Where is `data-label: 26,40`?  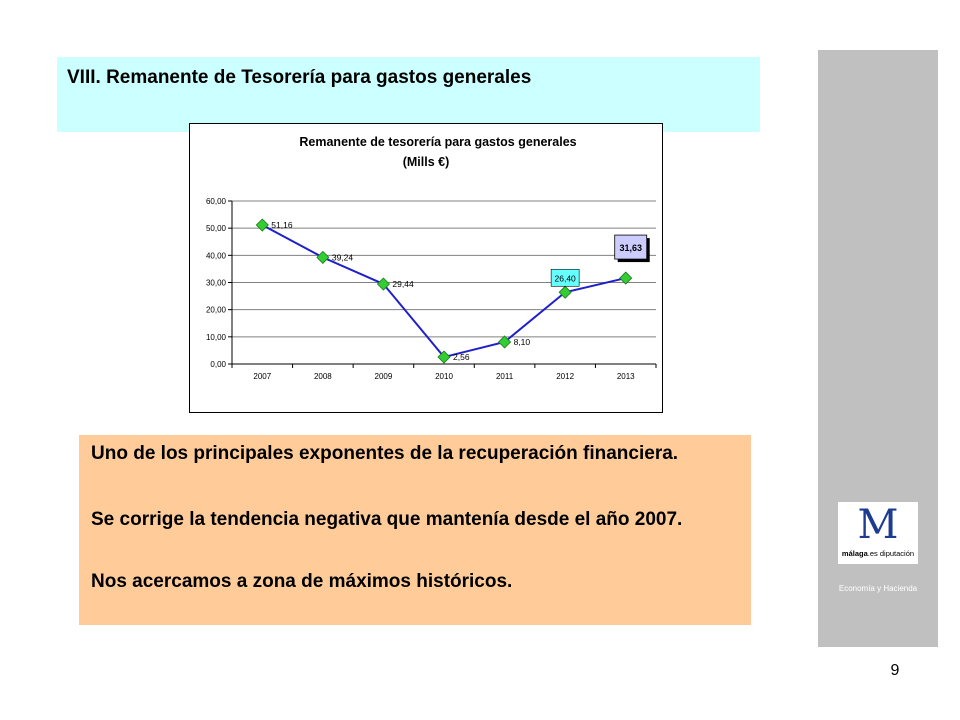 data-label: 26,40 is located at coordinates (566, 278).